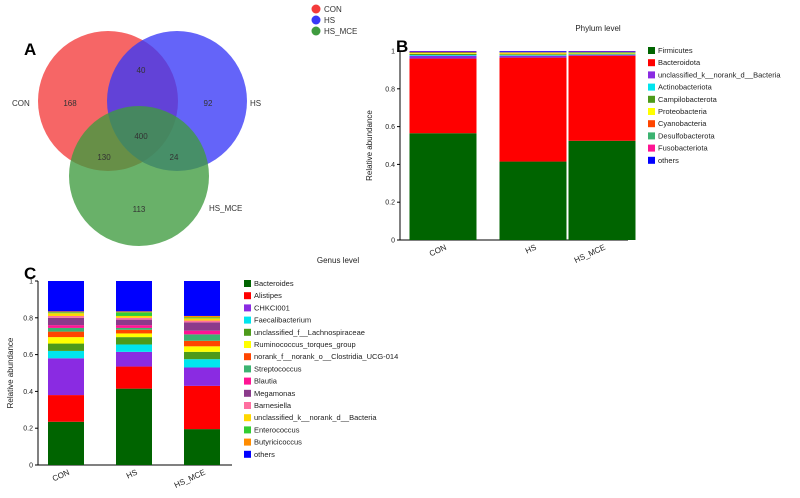  I want to click on phylum-bar-hs-firmicutes, so click(533, 200).